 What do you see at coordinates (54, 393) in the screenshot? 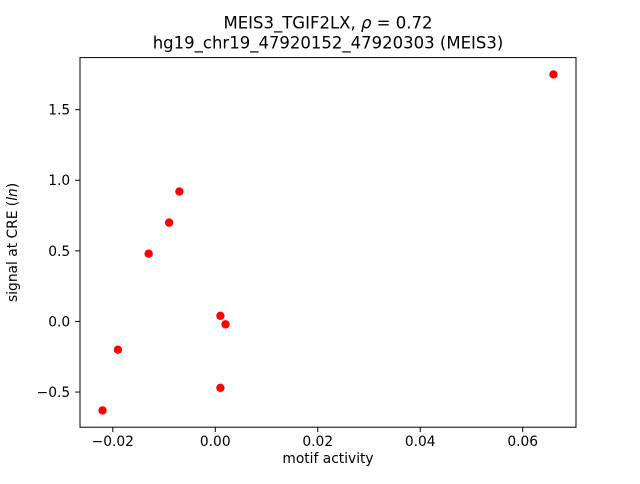
I see `y-tick-label: −0.5` at bounding box center [54, 393].